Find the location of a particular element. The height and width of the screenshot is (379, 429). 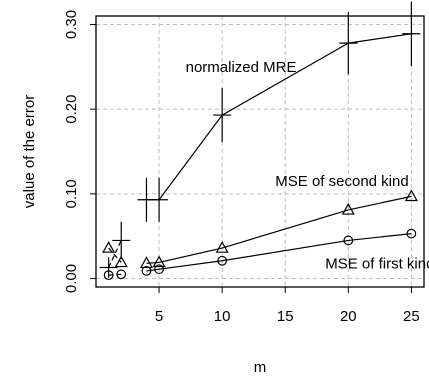

y-axis-label: value of the error is located at coordinates (29, 151).